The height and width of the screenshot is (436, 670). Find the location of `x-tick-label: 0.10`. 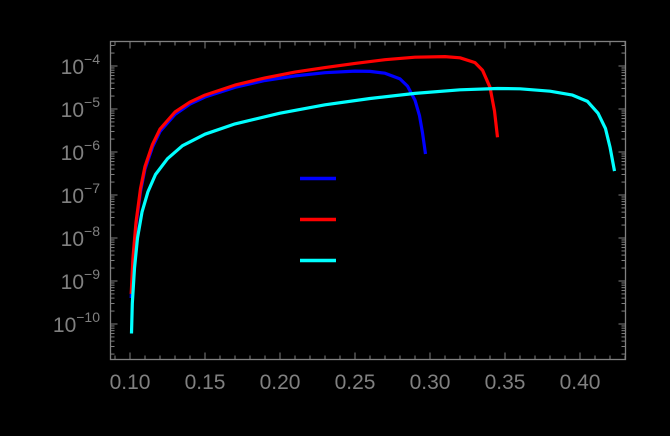

x-tick-label: 0.10 is located at coordinates (130, 382).